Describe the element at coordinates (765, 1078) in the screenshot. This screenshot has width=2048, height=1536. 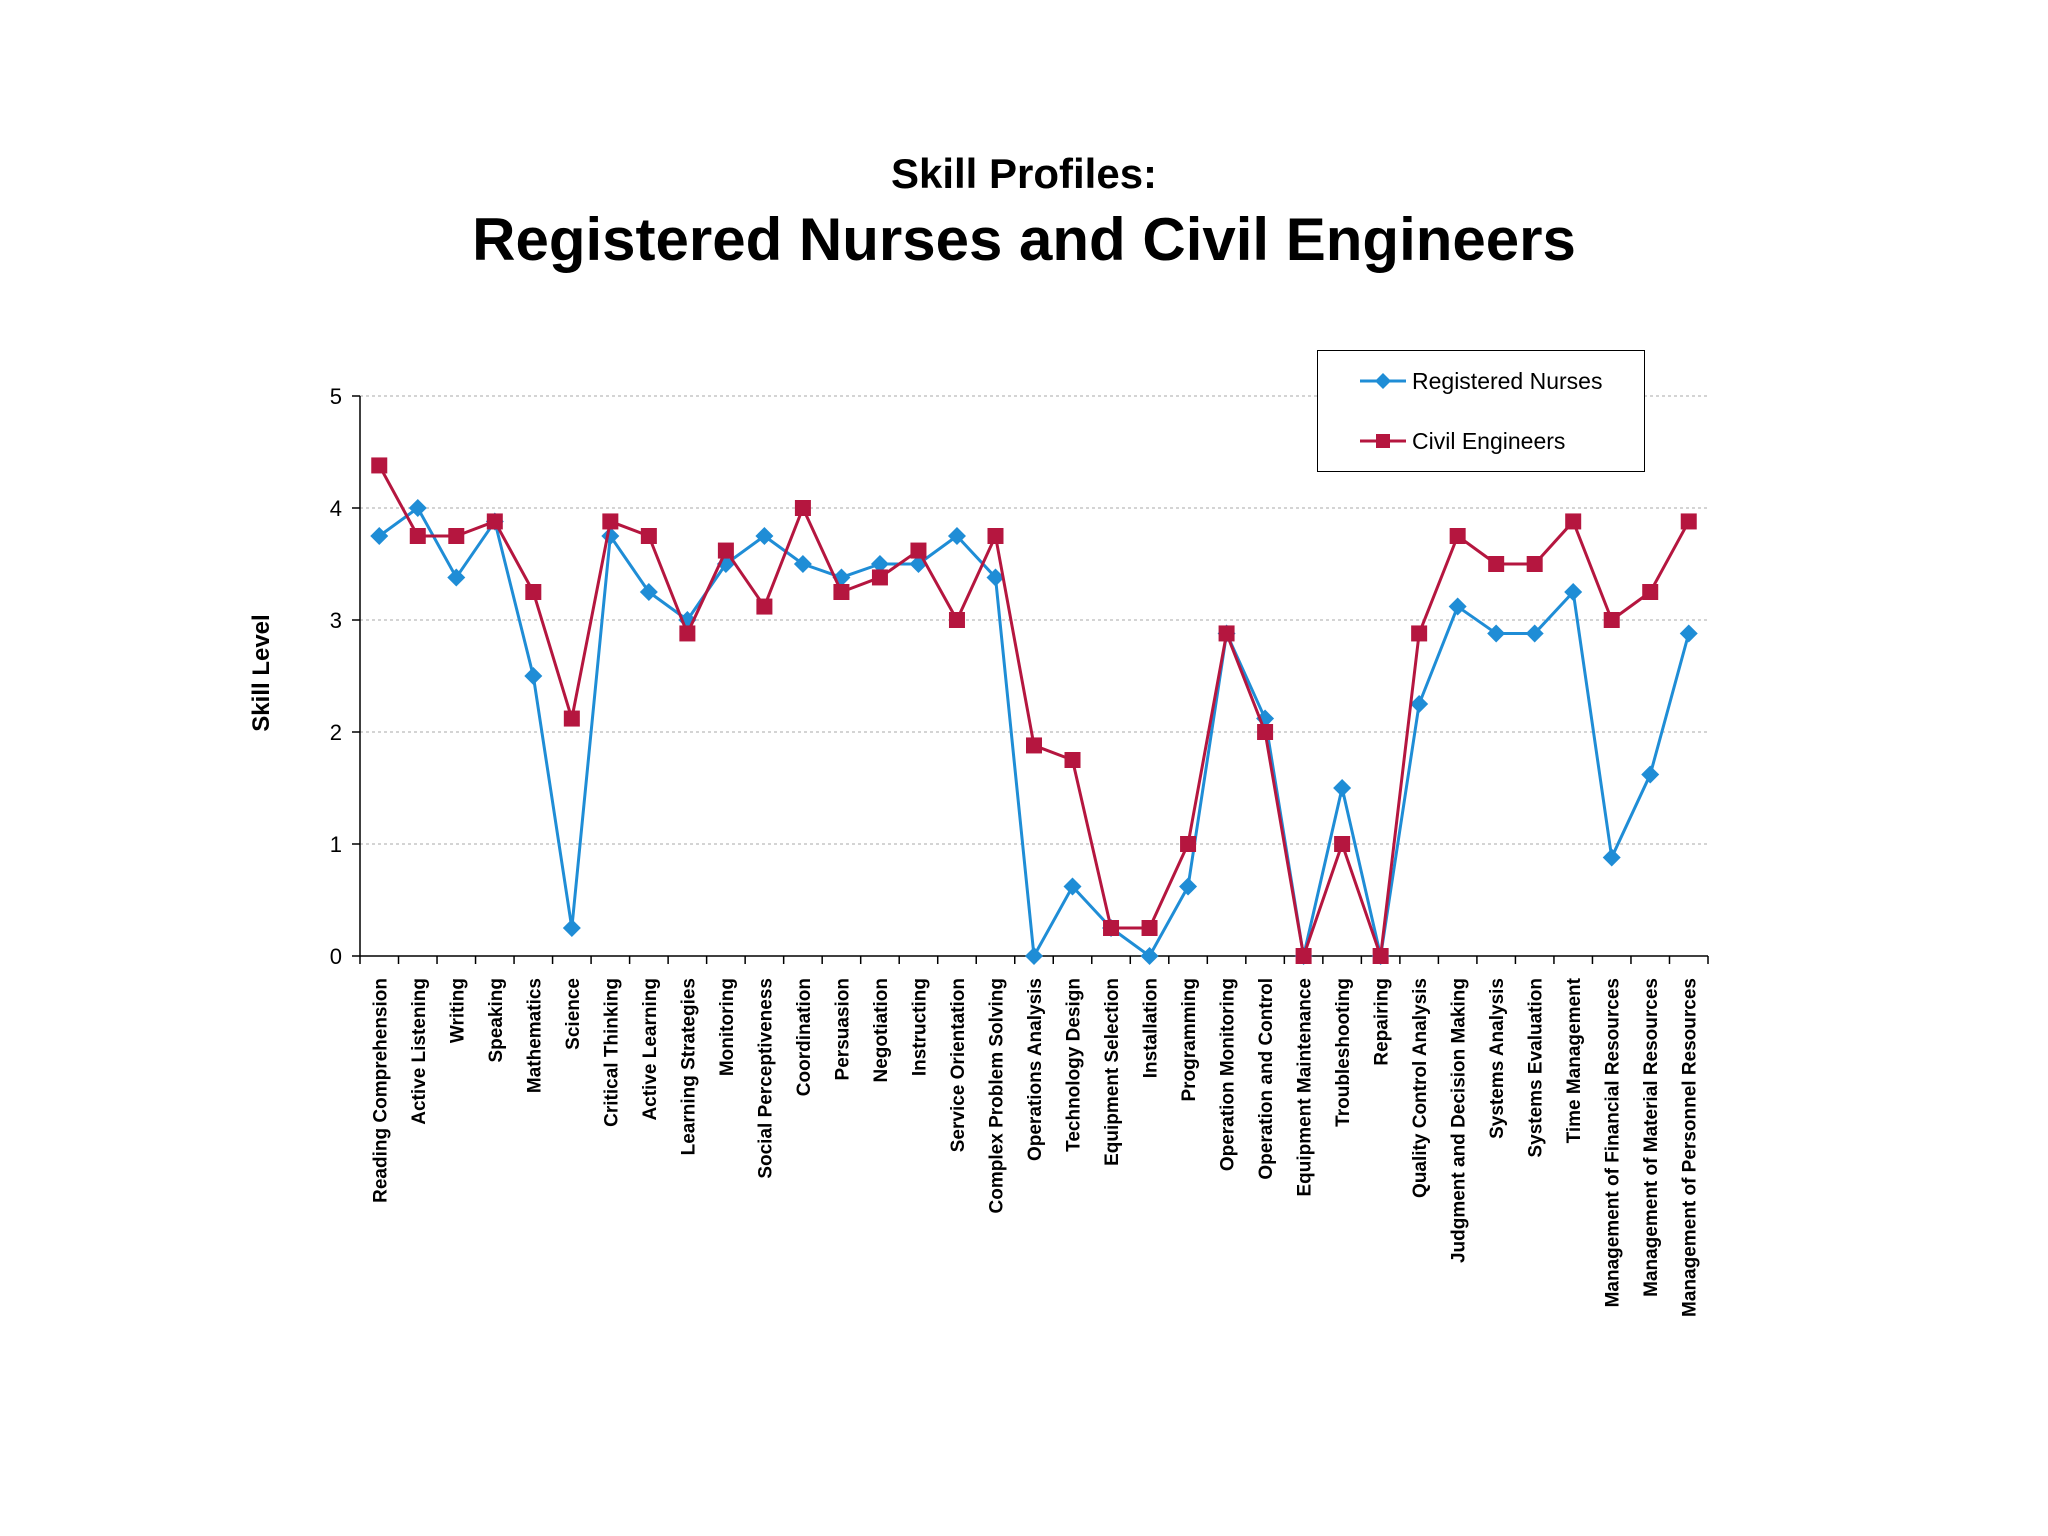
I see `x-tick-label: Social Perceptiveness` at that location.